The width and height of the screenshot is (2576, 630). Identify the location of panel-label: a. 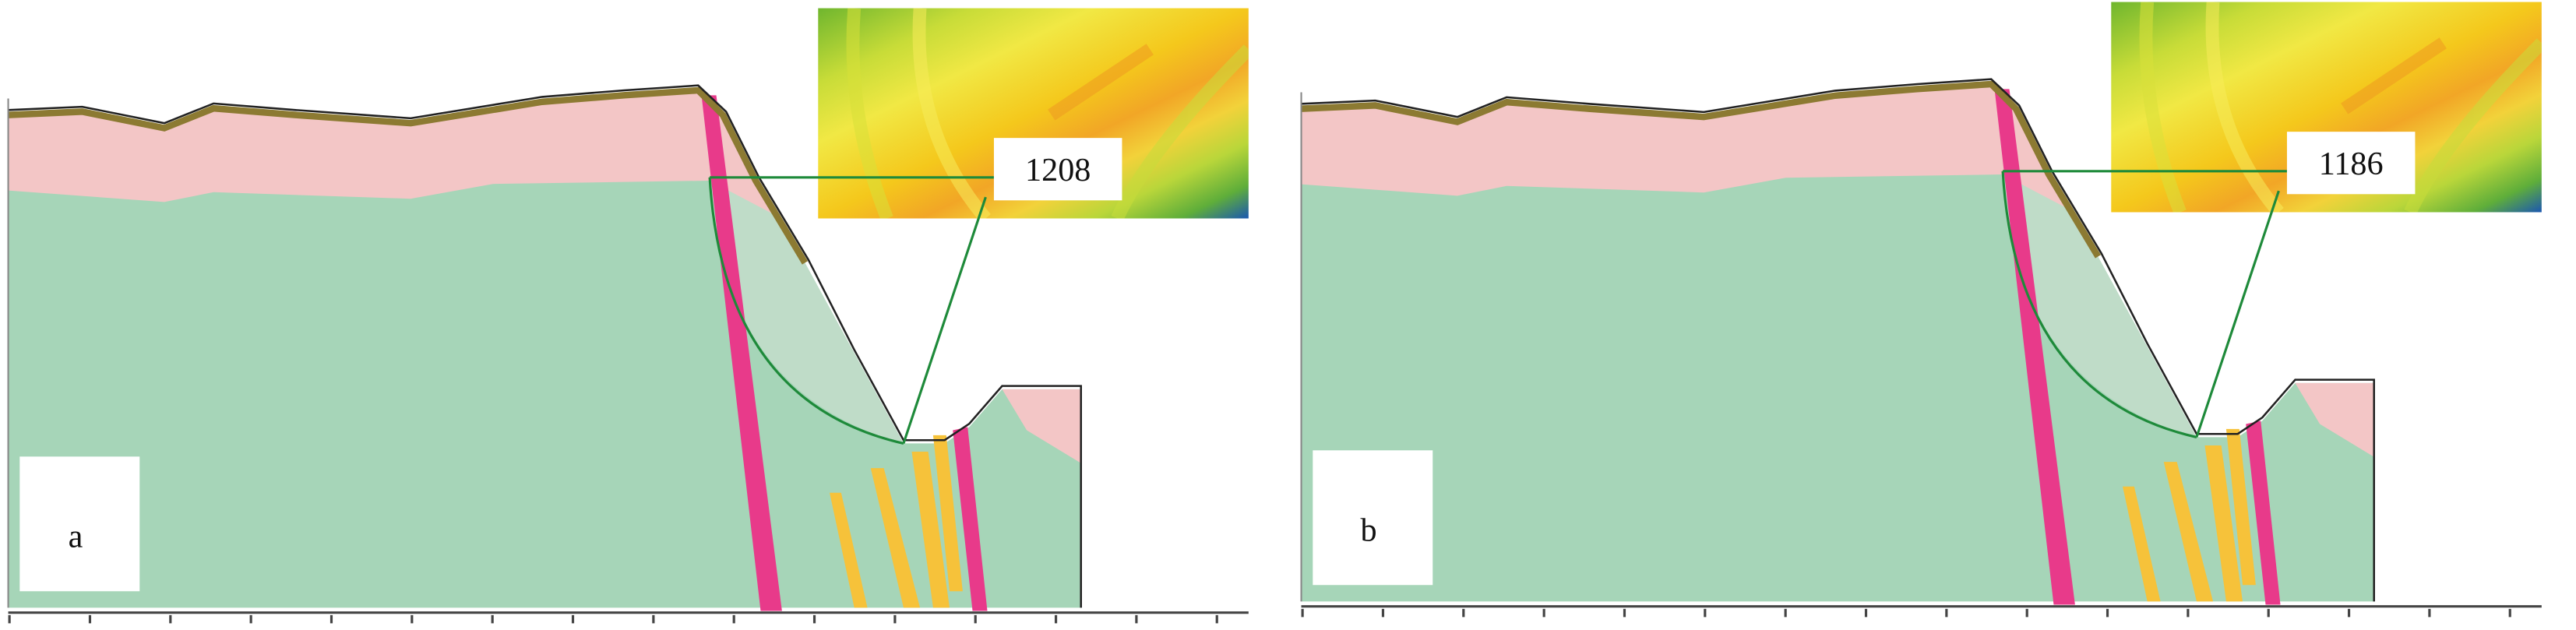
(76, 536).